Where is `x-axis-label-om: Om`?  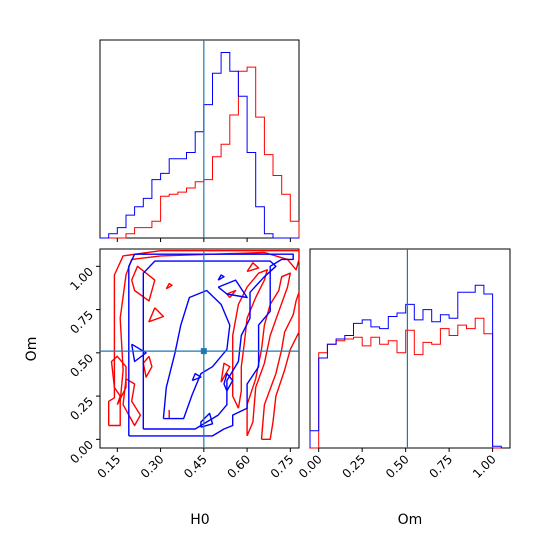
x-axis-label-om: Om is located at coordinates (410, 520).